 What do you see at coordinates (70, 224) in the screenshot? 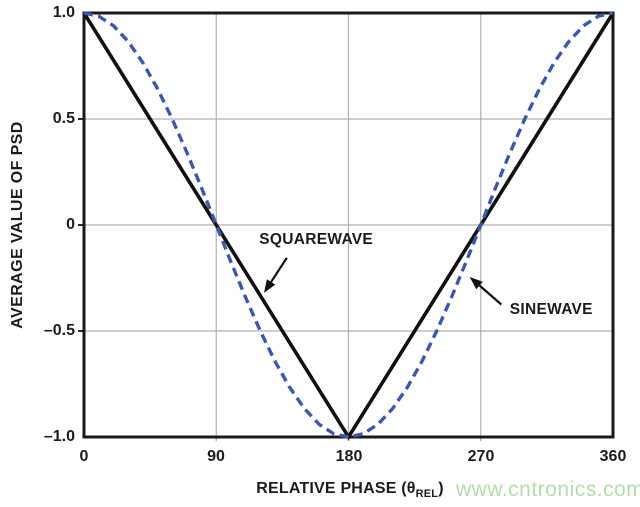
I see `y-tick-label: 0` at bounding box center [70, 224].